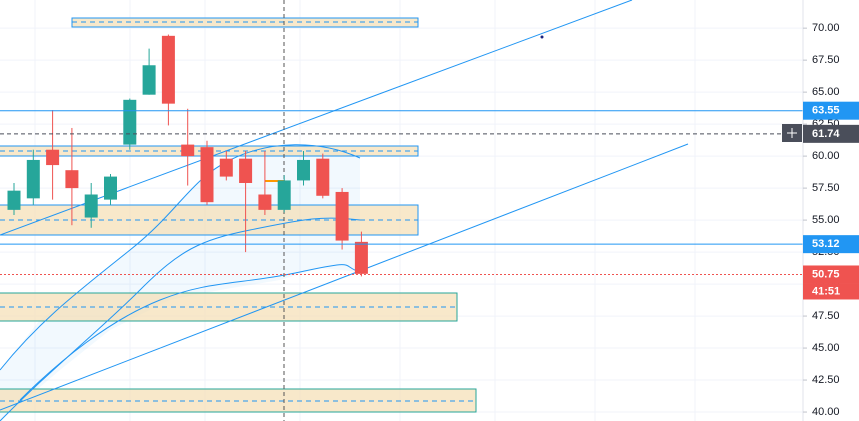 This screenshot has width=859, height=421. What do you see at coordinates (826, 92) in the screenshot?
I see `y-tick-label: 65.00` at bounding box center [826, 92].